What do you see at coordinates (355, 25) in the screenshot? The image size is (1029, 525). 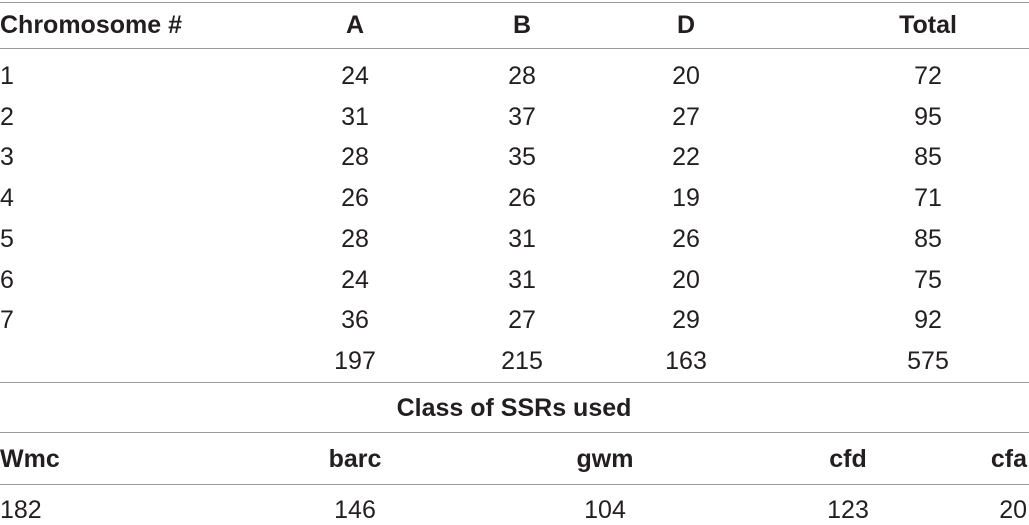 I see `column-header: A` at bounding box center [355, 25].